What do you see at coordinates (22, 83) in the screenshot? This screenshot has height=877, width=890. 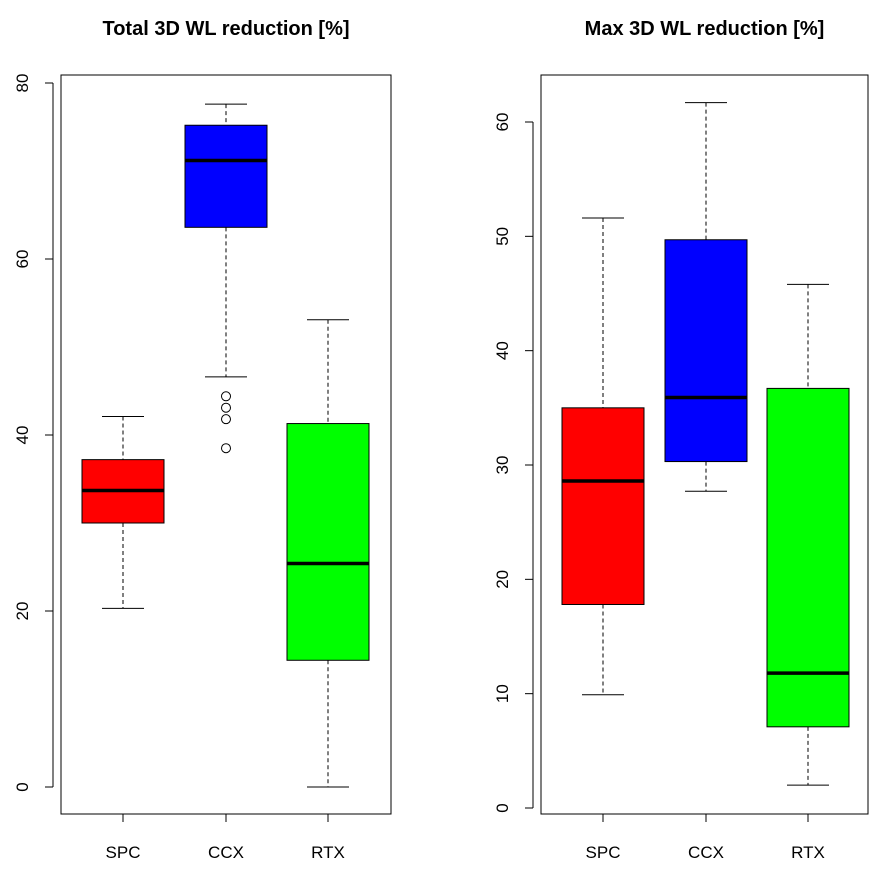 I see `y-tick-label: 80` at bounding box center [22, 83].